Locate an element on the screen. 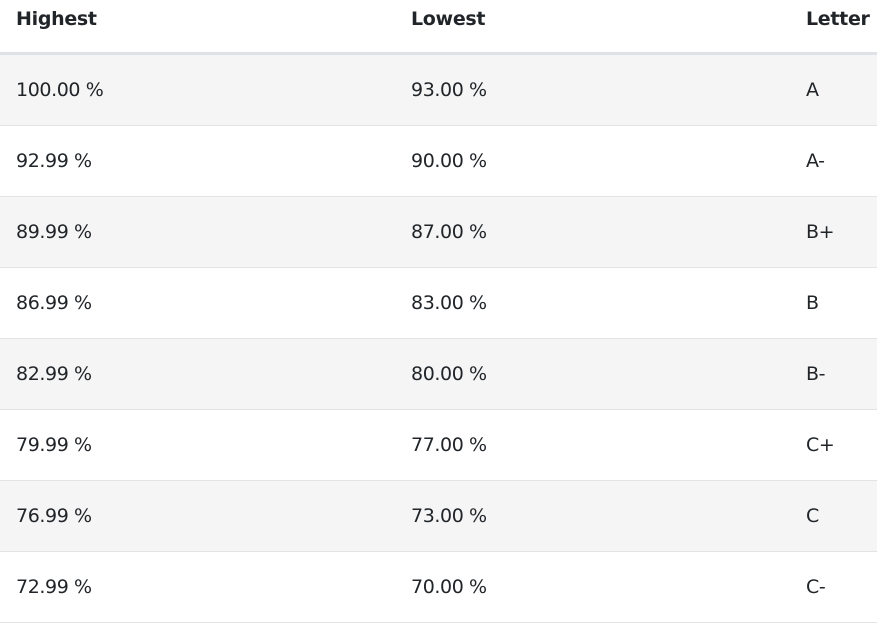 This screenshot has width=877, height=623. cell-highest: 72.99 % is located at coordinates (197, 587).